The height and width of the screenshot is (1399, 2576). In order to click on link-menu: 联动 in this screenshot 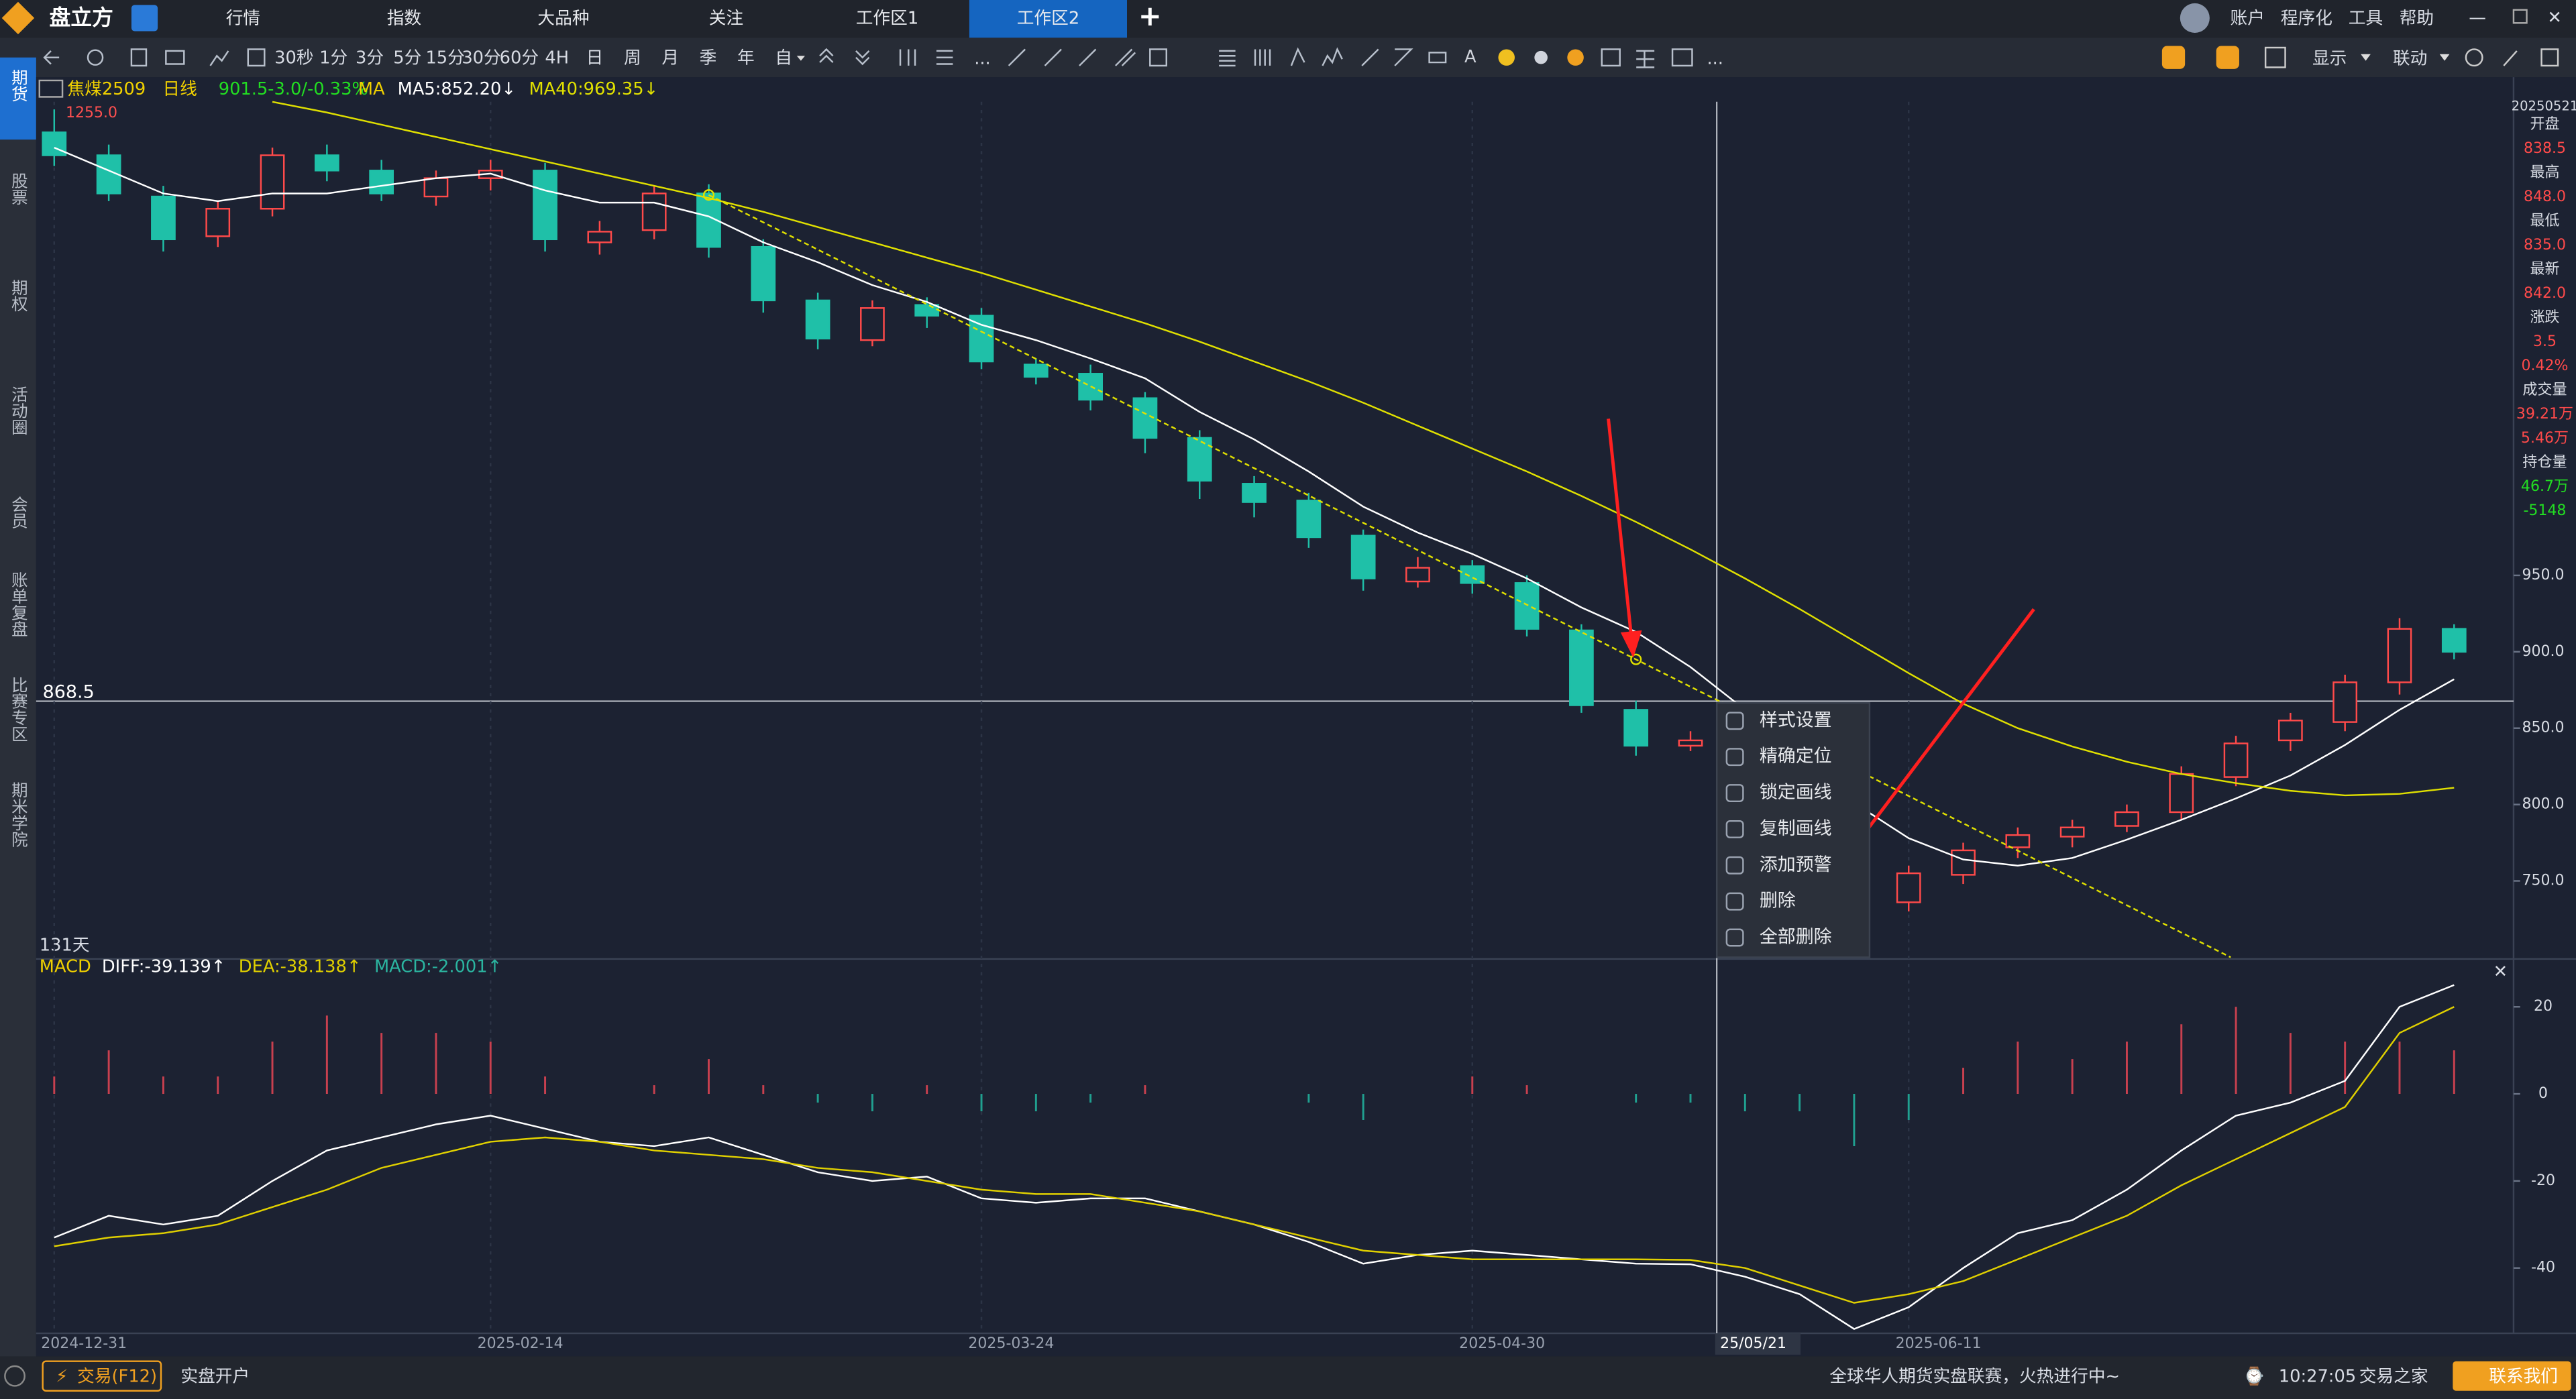, I will do `click(2410, 59)`.